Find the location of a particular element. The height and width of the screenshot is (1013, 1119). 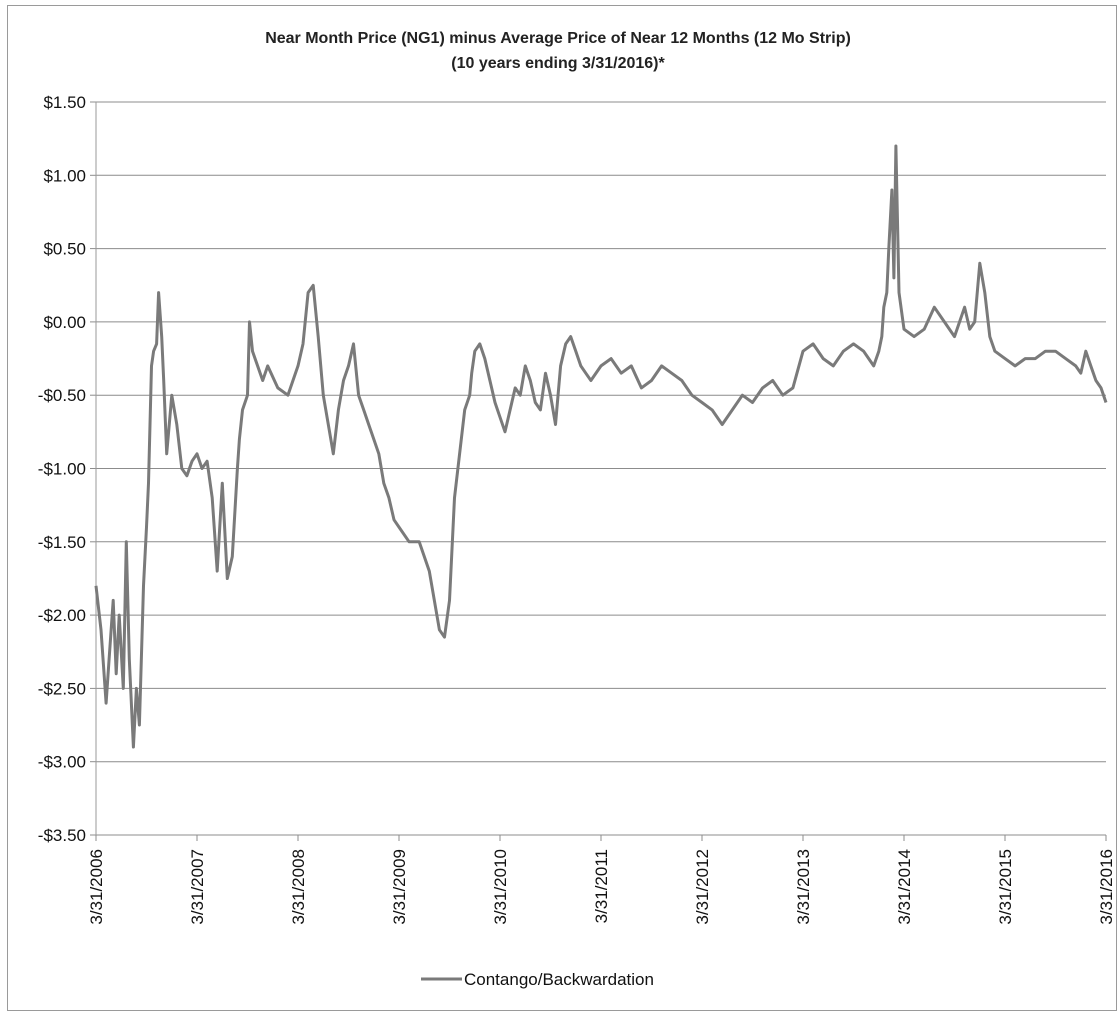

x-tick-label: 3/31/2014 is located at coordinates (904, 887).